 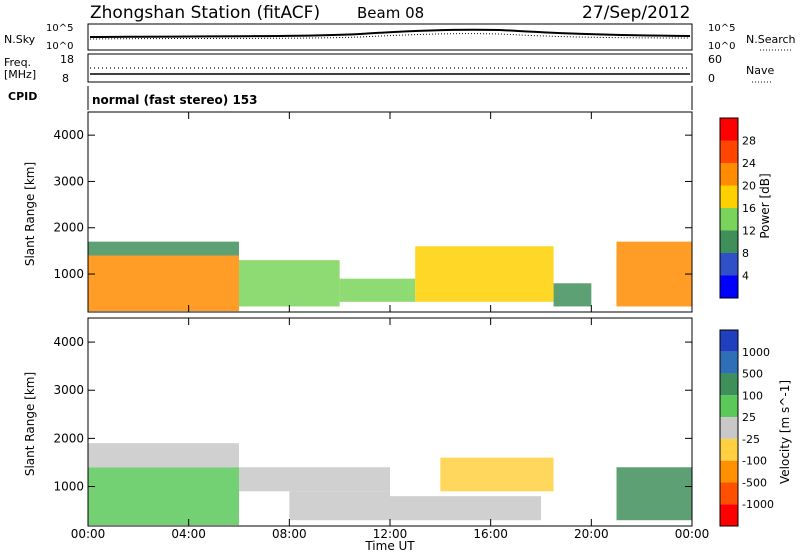 What do you see at coordinates (68, 342) in the screenshot?
I see `velocity-y-tick-label-3: 4000` at bounding box center [68, 342].